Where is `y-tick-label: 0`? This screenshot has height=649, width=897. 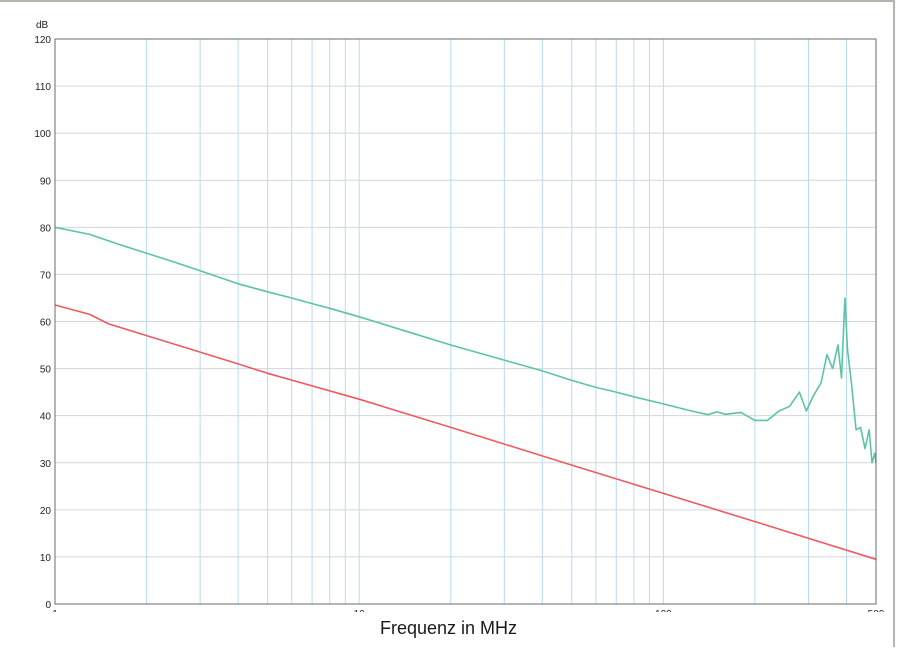 y-tick-label: 0 is located at coordinates (48, 605).